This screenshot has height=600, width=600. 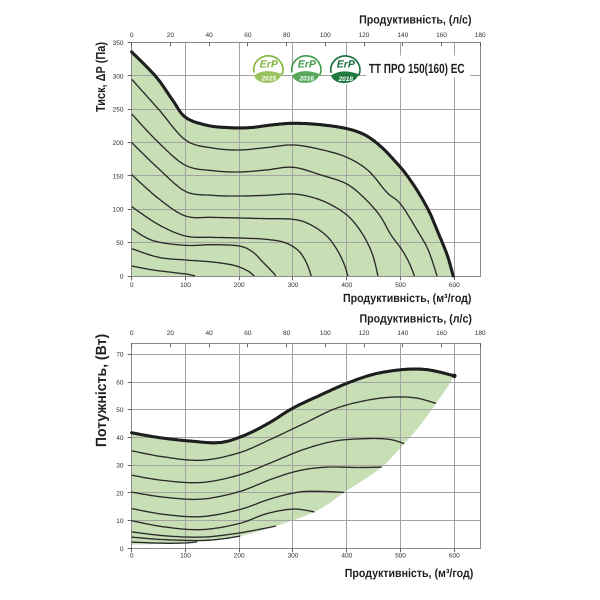 What do you see at coordinates (307, 79) in the screenshot?
I see `svg-text: 2016` at bounding box center [307, 79].